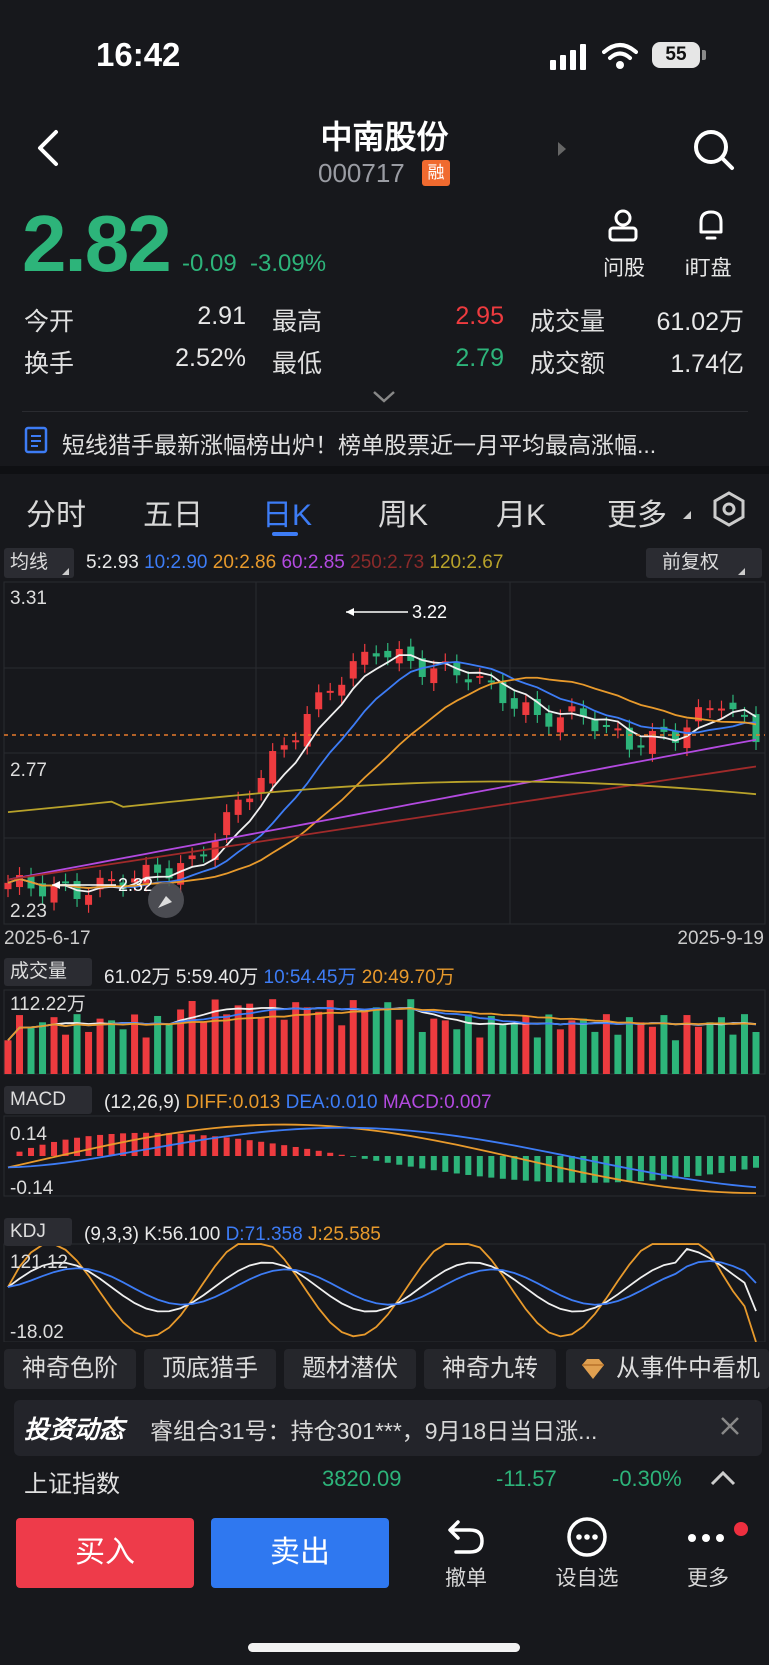  I want to click on stock-code: 000717, so click(361, 173).